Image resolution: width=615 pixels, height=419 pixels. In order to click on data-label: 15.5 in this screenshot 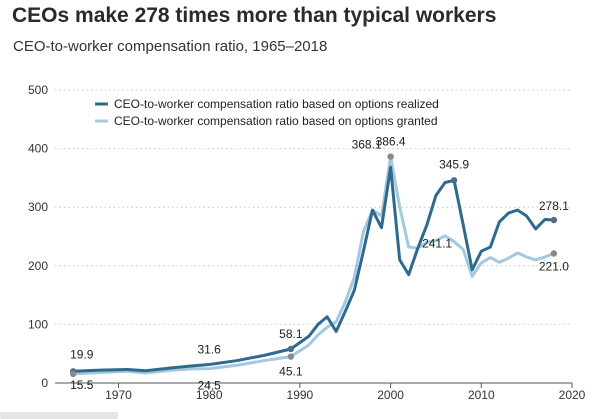, I will do `click(82, 385)`.